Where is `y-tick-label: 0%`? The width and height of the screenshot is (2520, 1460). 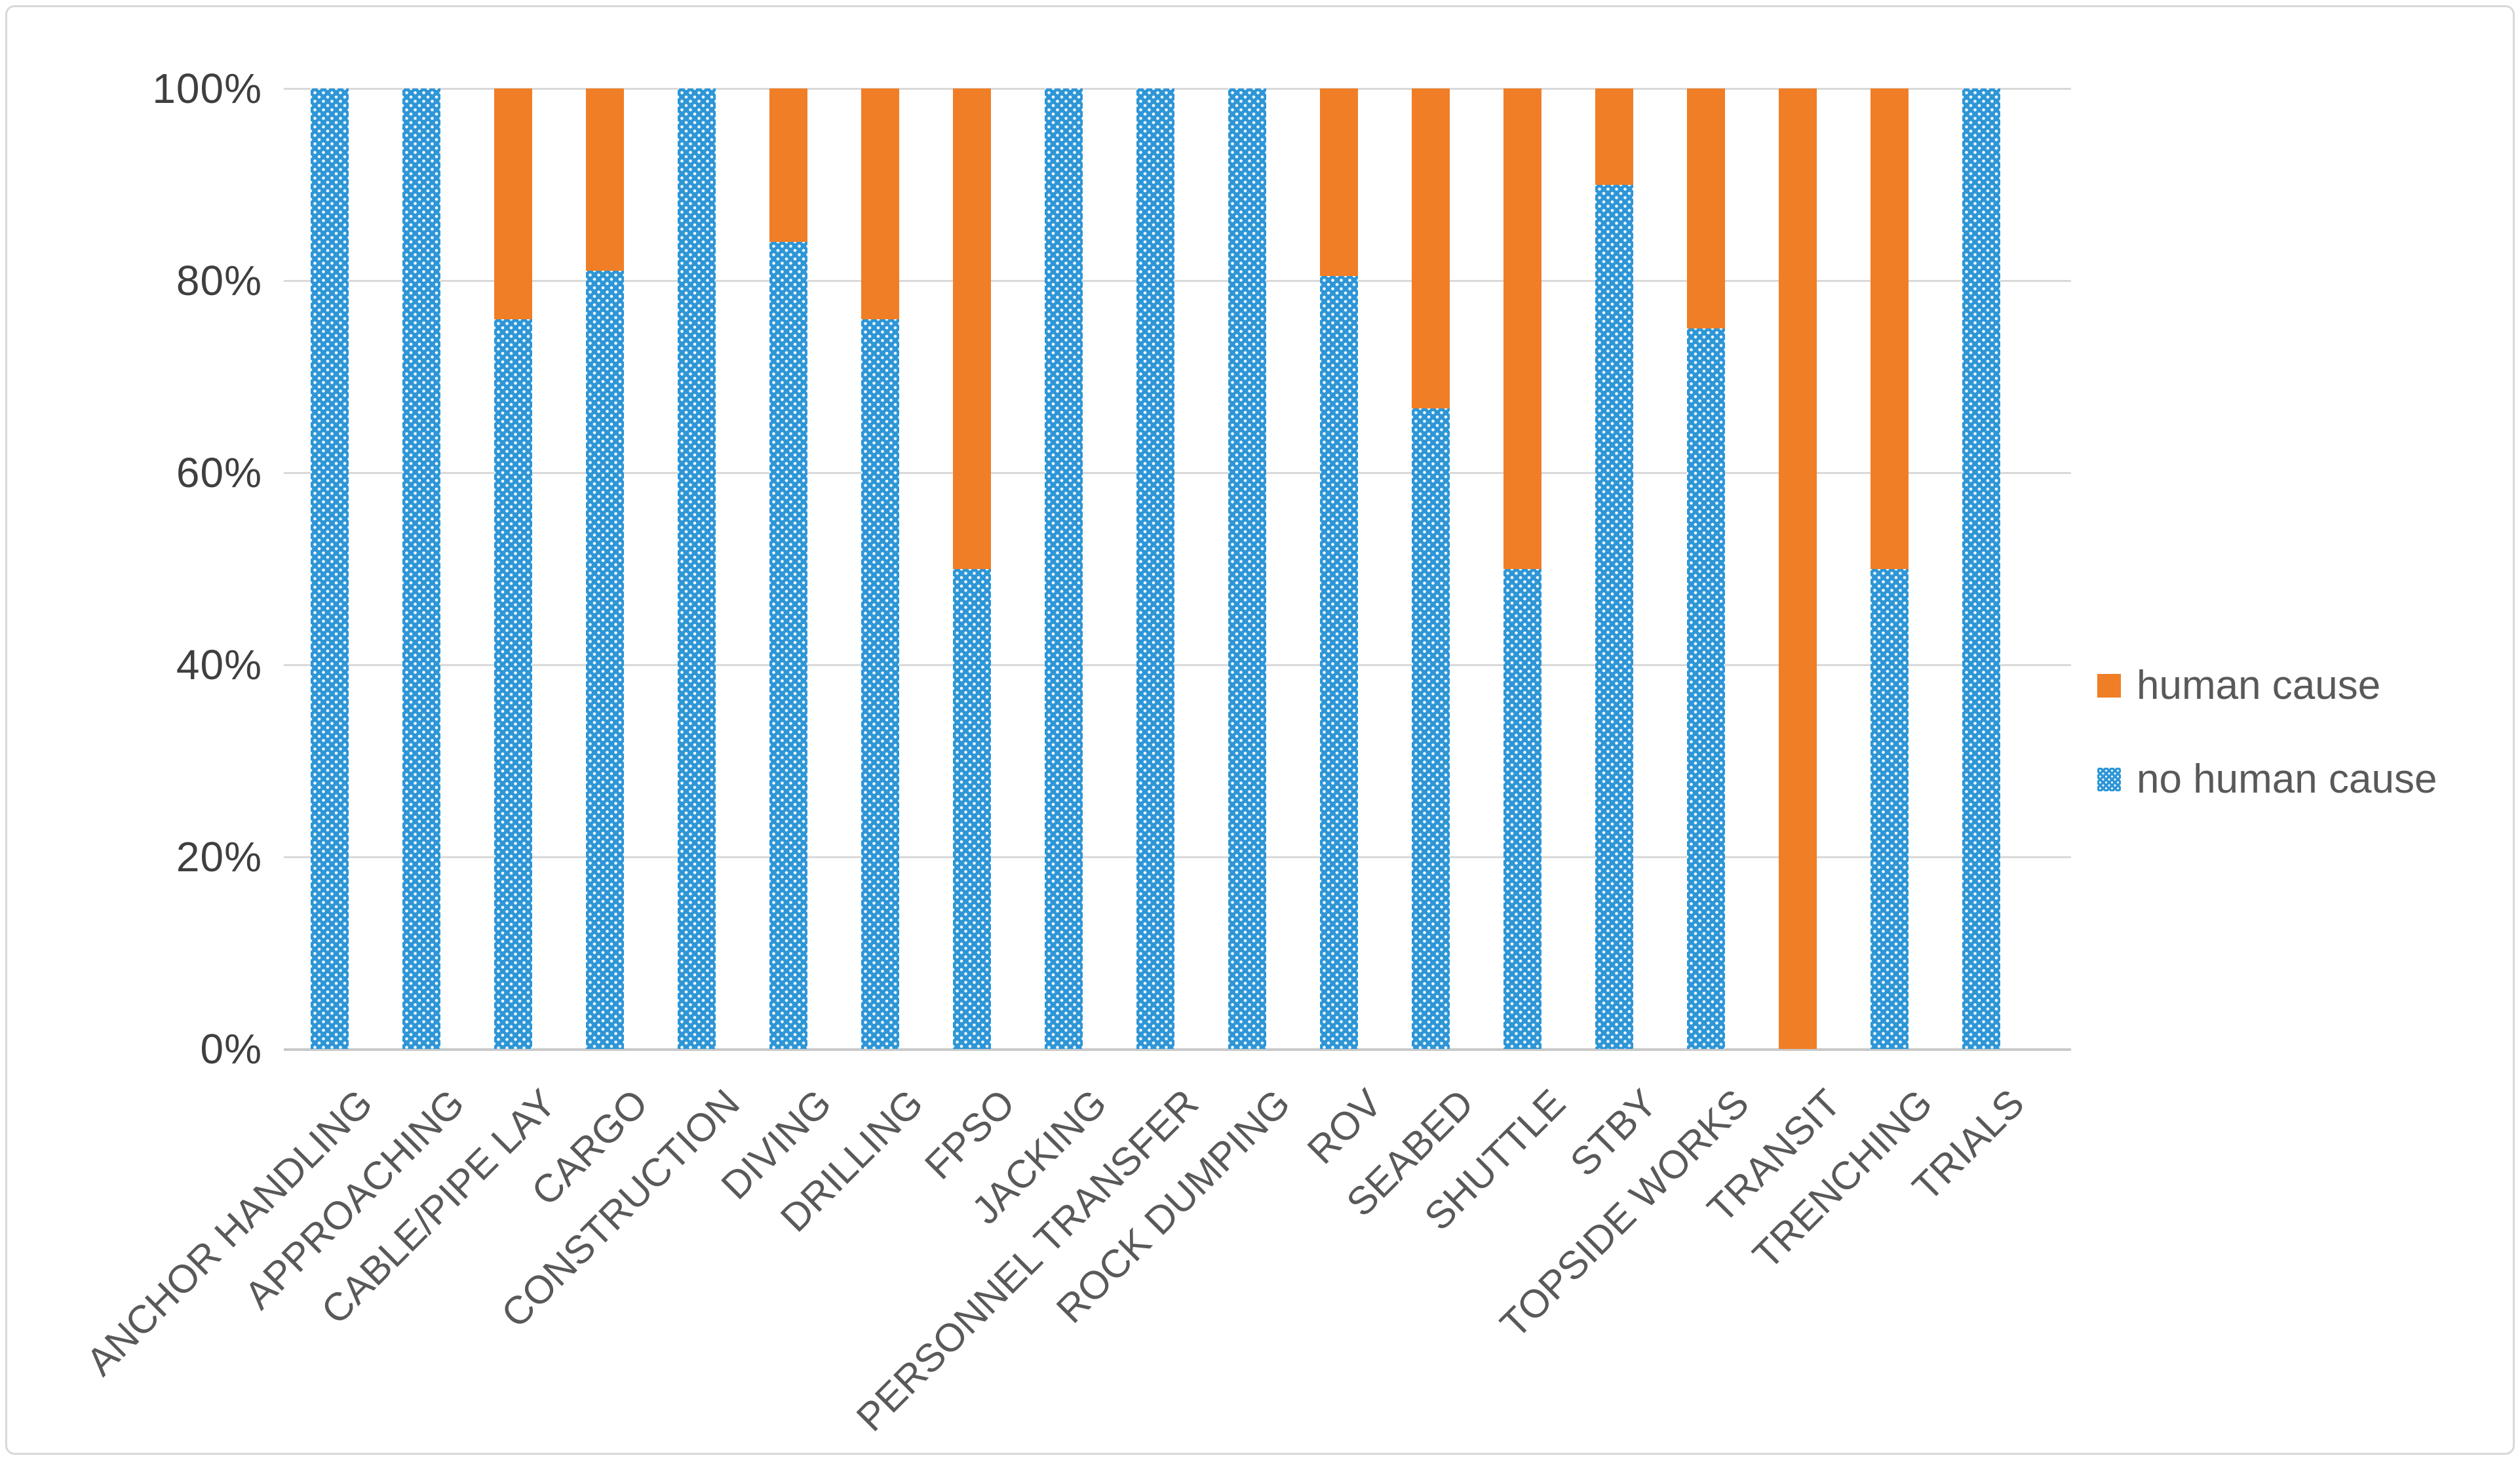
y-tick-label: 0% is located at coordinates (231, 1049).